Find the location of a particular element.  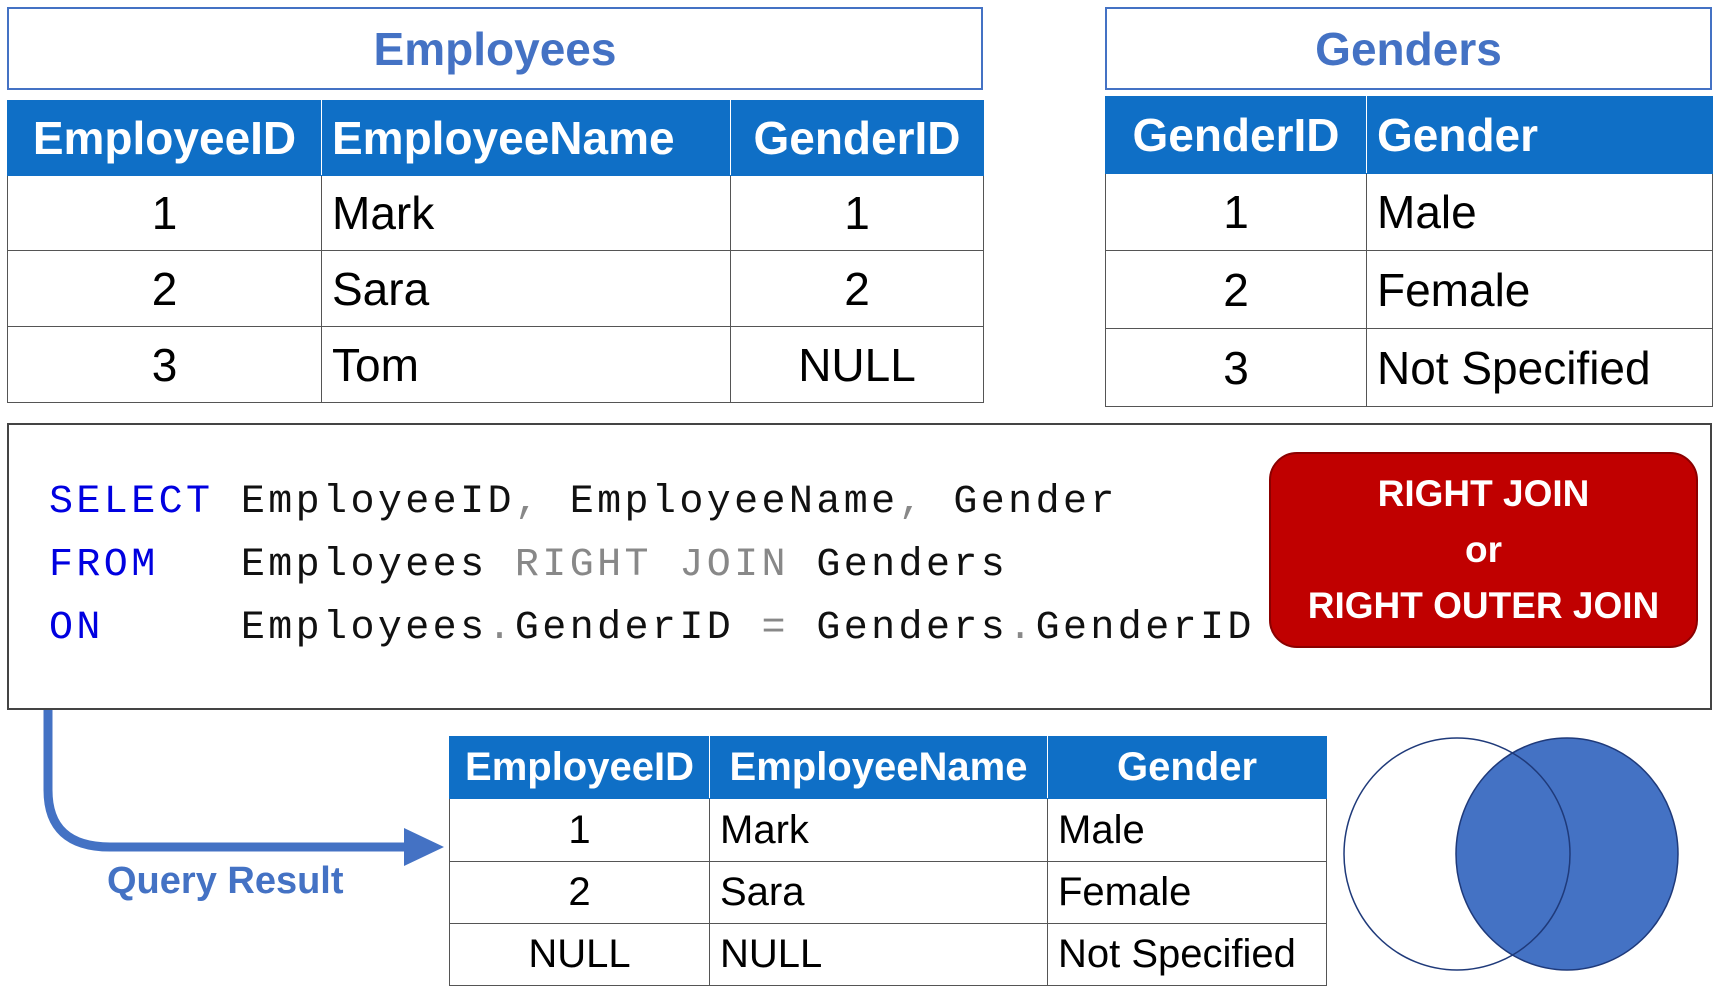

table-row: 1 Male is located at coordinates (1409, 212).